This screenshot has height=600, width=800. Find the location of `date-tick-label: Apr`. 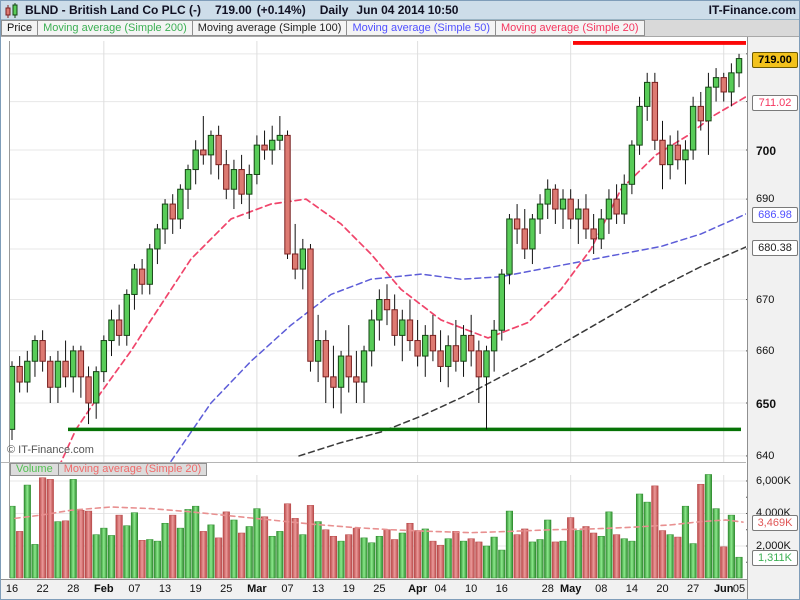

date-tick-label: Apr is located at coordinates (418, 589).